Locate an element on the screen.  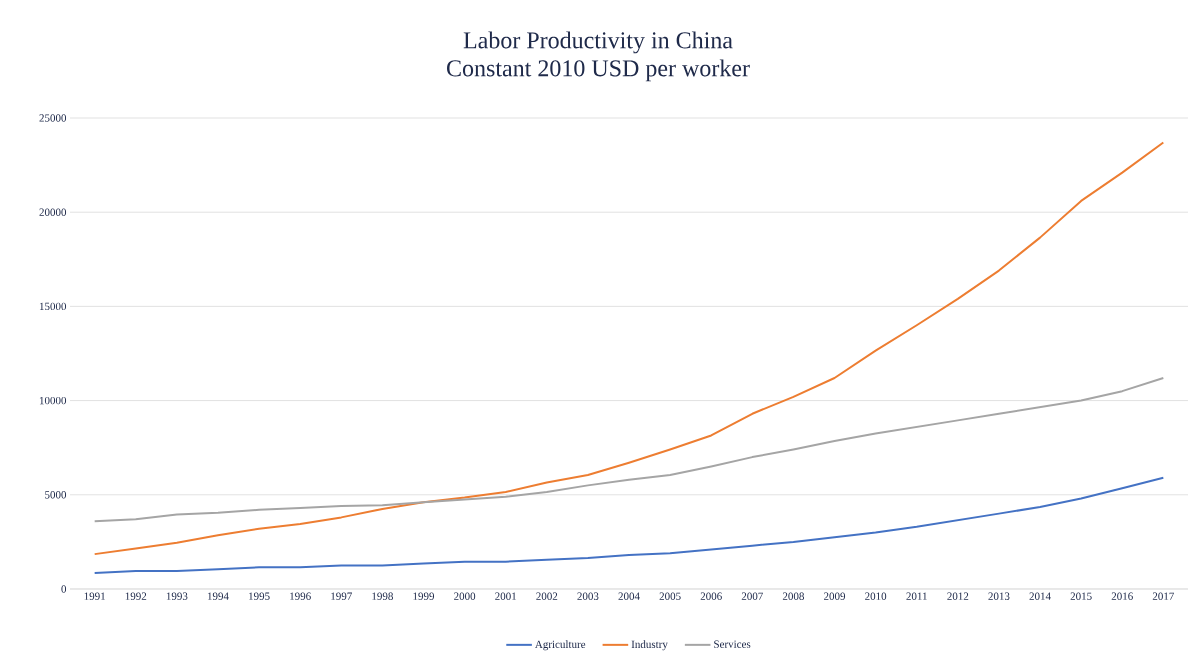
legend-label: Industry is located at coordinates (649, 645).